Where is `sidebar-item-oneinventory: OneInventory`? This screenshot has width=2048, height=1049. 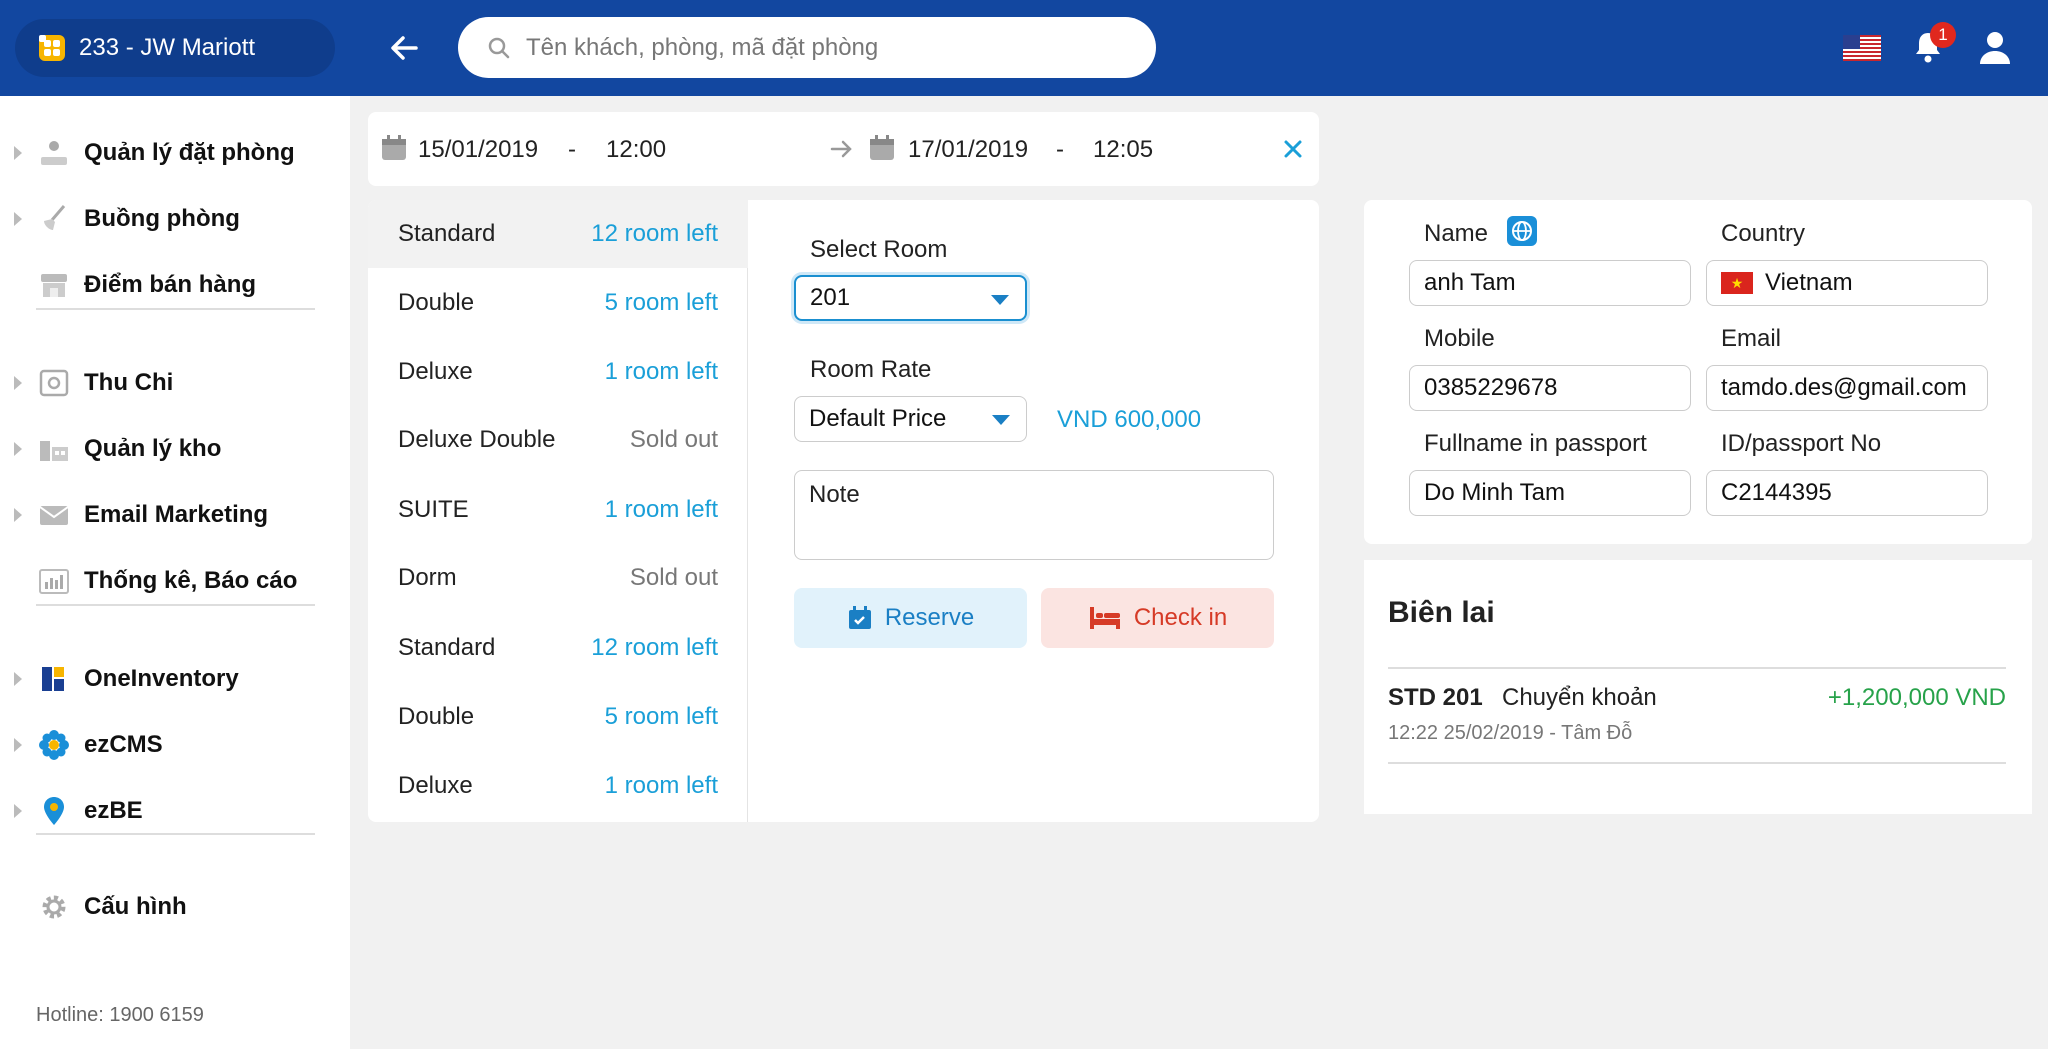
sidebar-item-oneinventory: OneInventory is located at coordinates (175, 679).